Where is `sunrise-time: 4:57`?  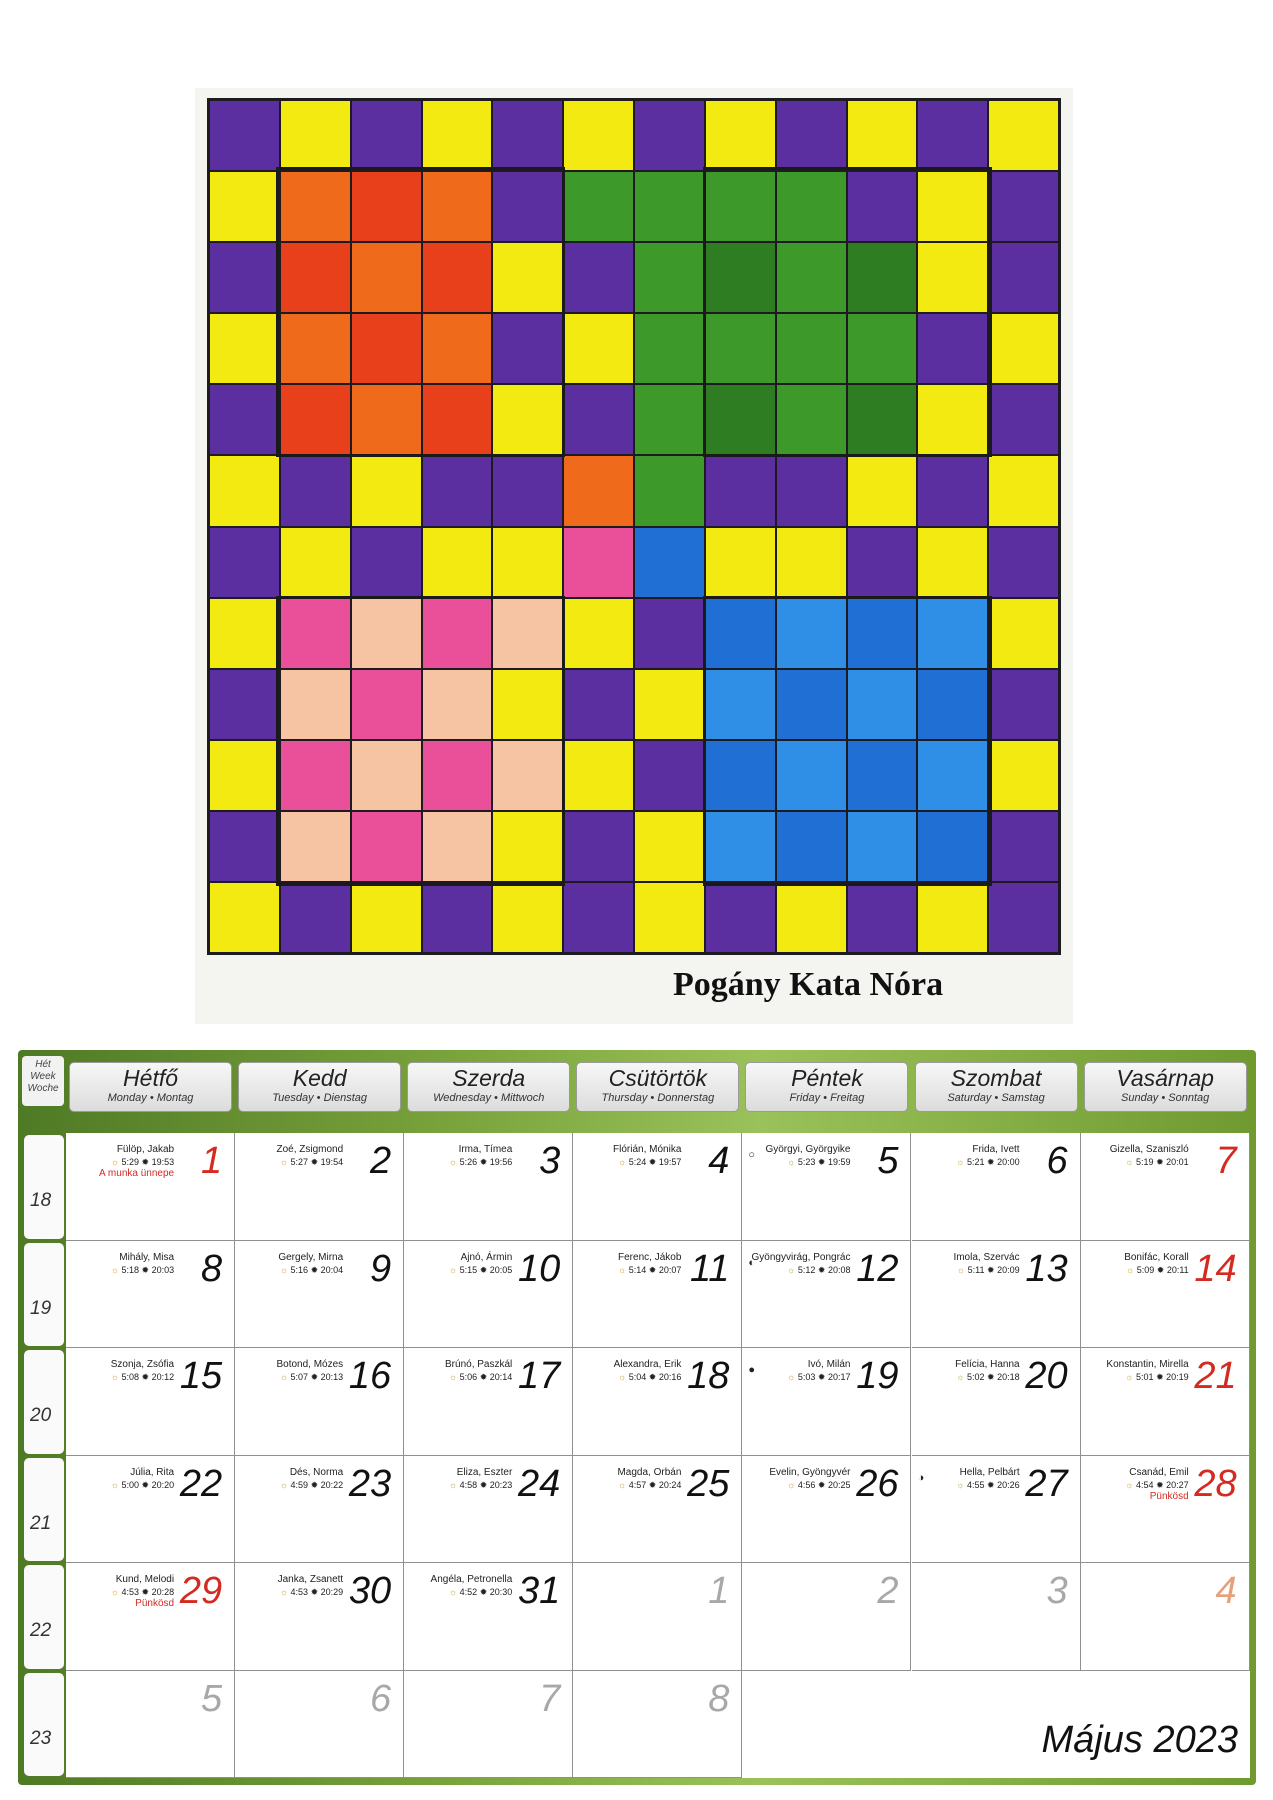
sunrise-time: 4:57 is located at coordinates (637, 1484).